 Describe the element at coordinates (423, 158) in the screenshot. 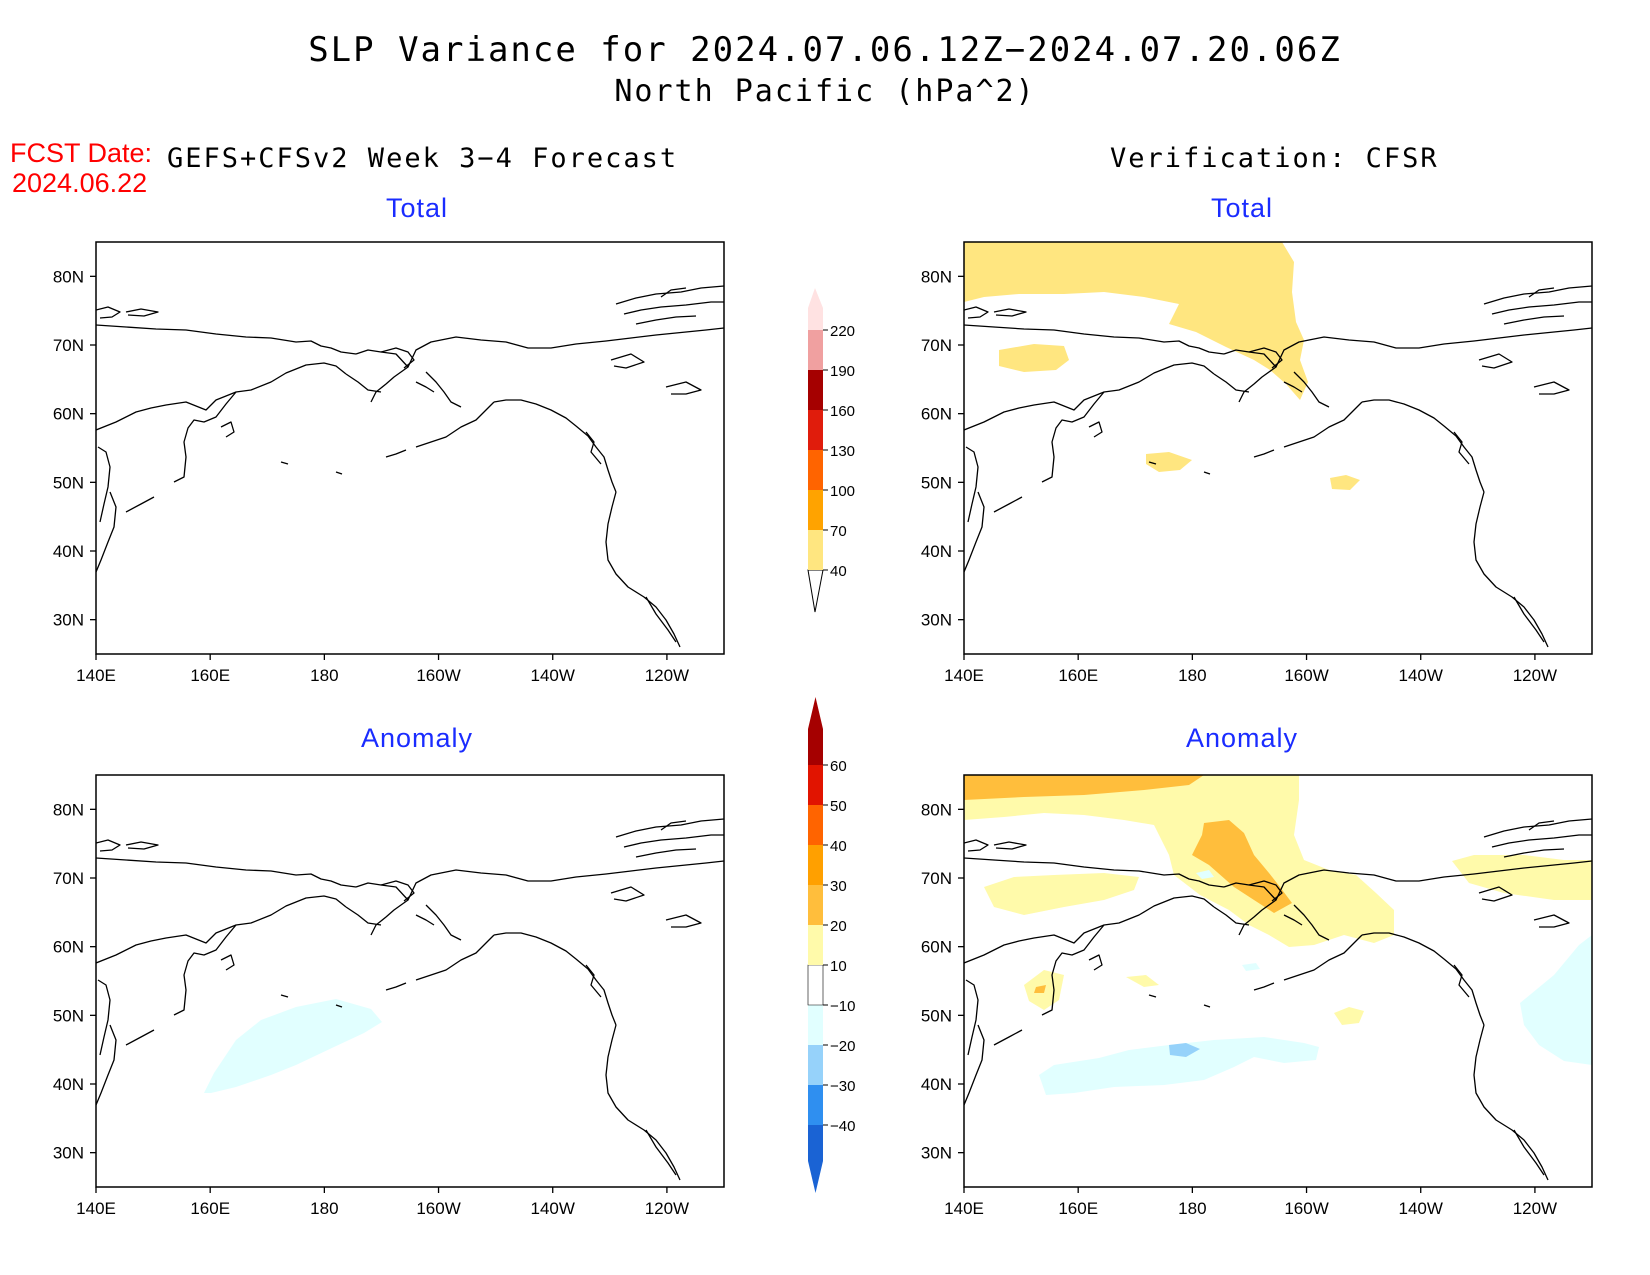

I see `forecast-column-heading: GEFS+CFSv2 Week 3−4 Forecast` at that location.